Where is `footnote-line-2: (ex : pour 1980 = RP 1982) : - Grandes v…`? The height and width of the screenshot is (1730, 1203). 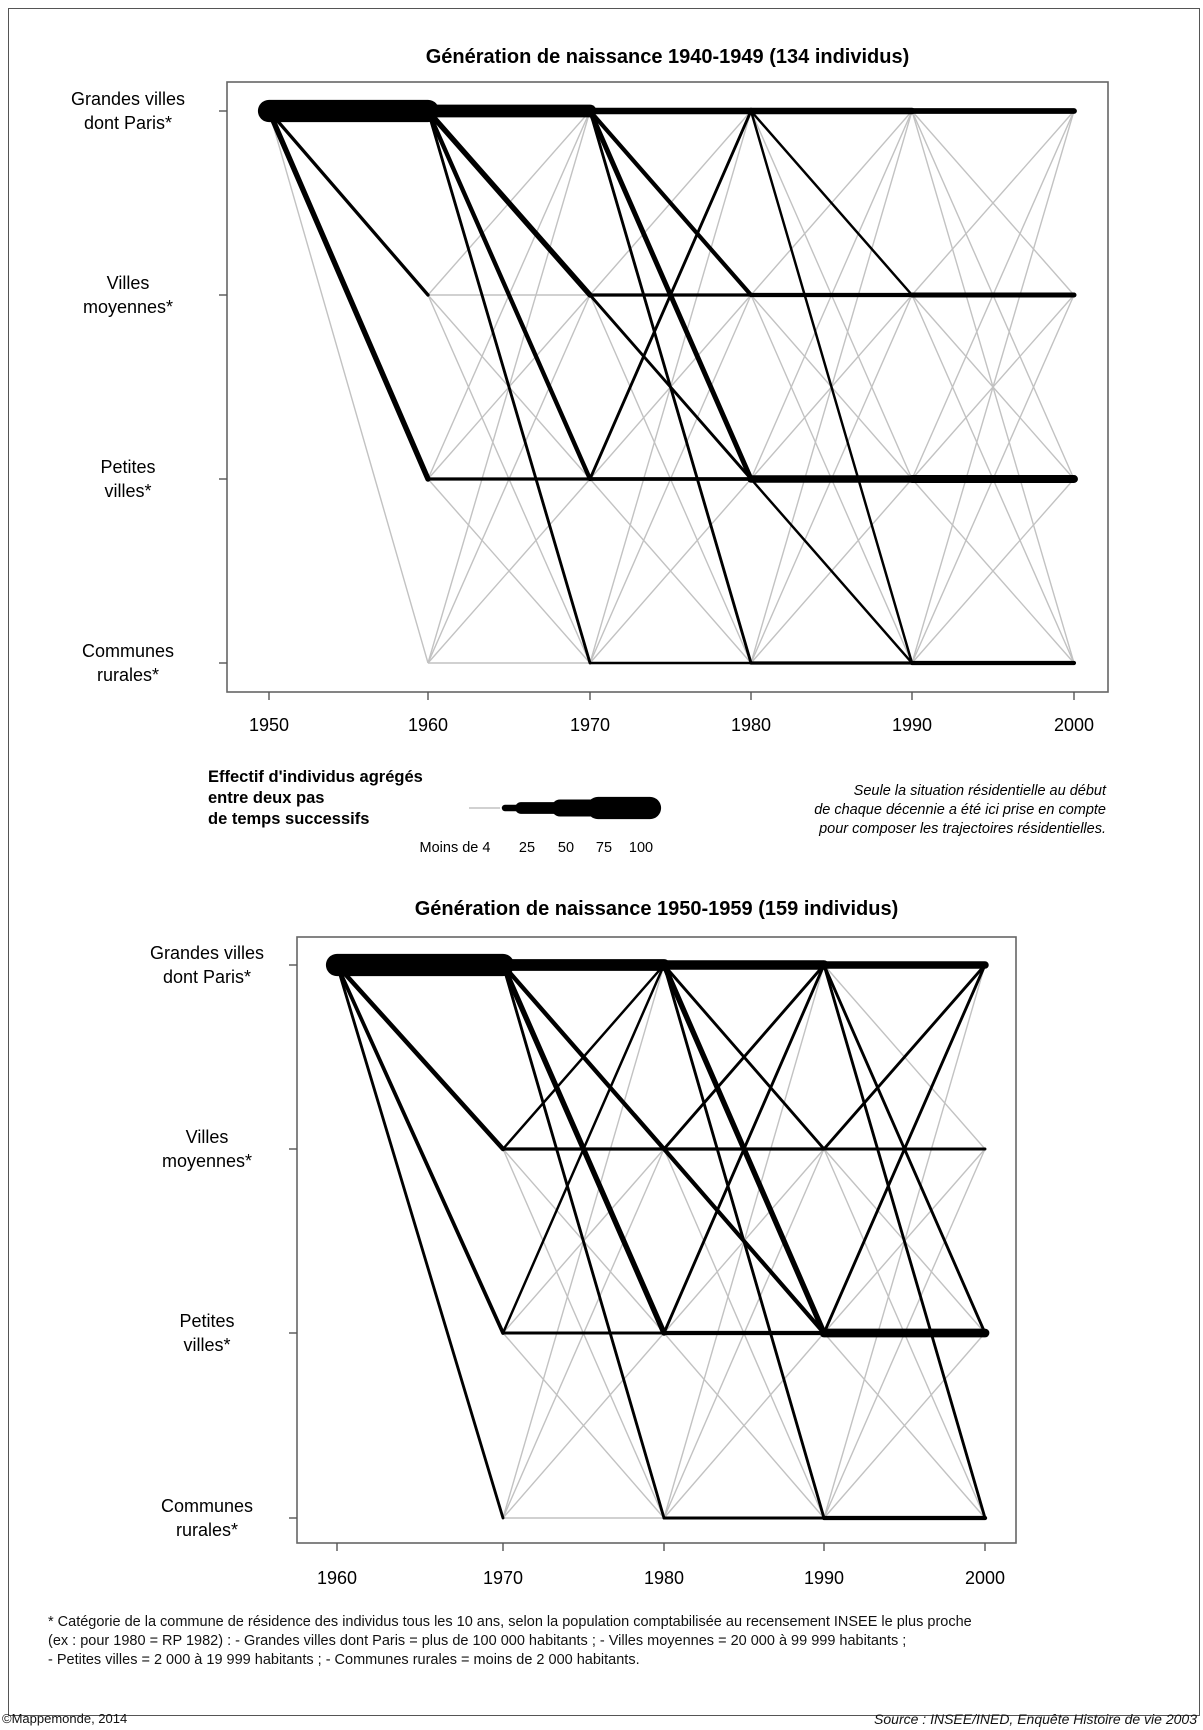
footnote-line-2: (ex : pour 1980 = RP 1982) : - Grandes v… is located at coordinates (477, 1641).